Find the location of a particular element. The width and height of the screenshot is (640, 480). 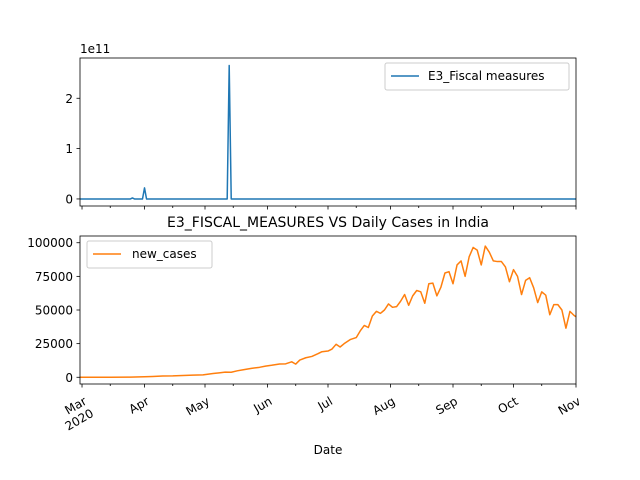

bottom-y-tick-label: 100000 is located at coordinates (50, 243).